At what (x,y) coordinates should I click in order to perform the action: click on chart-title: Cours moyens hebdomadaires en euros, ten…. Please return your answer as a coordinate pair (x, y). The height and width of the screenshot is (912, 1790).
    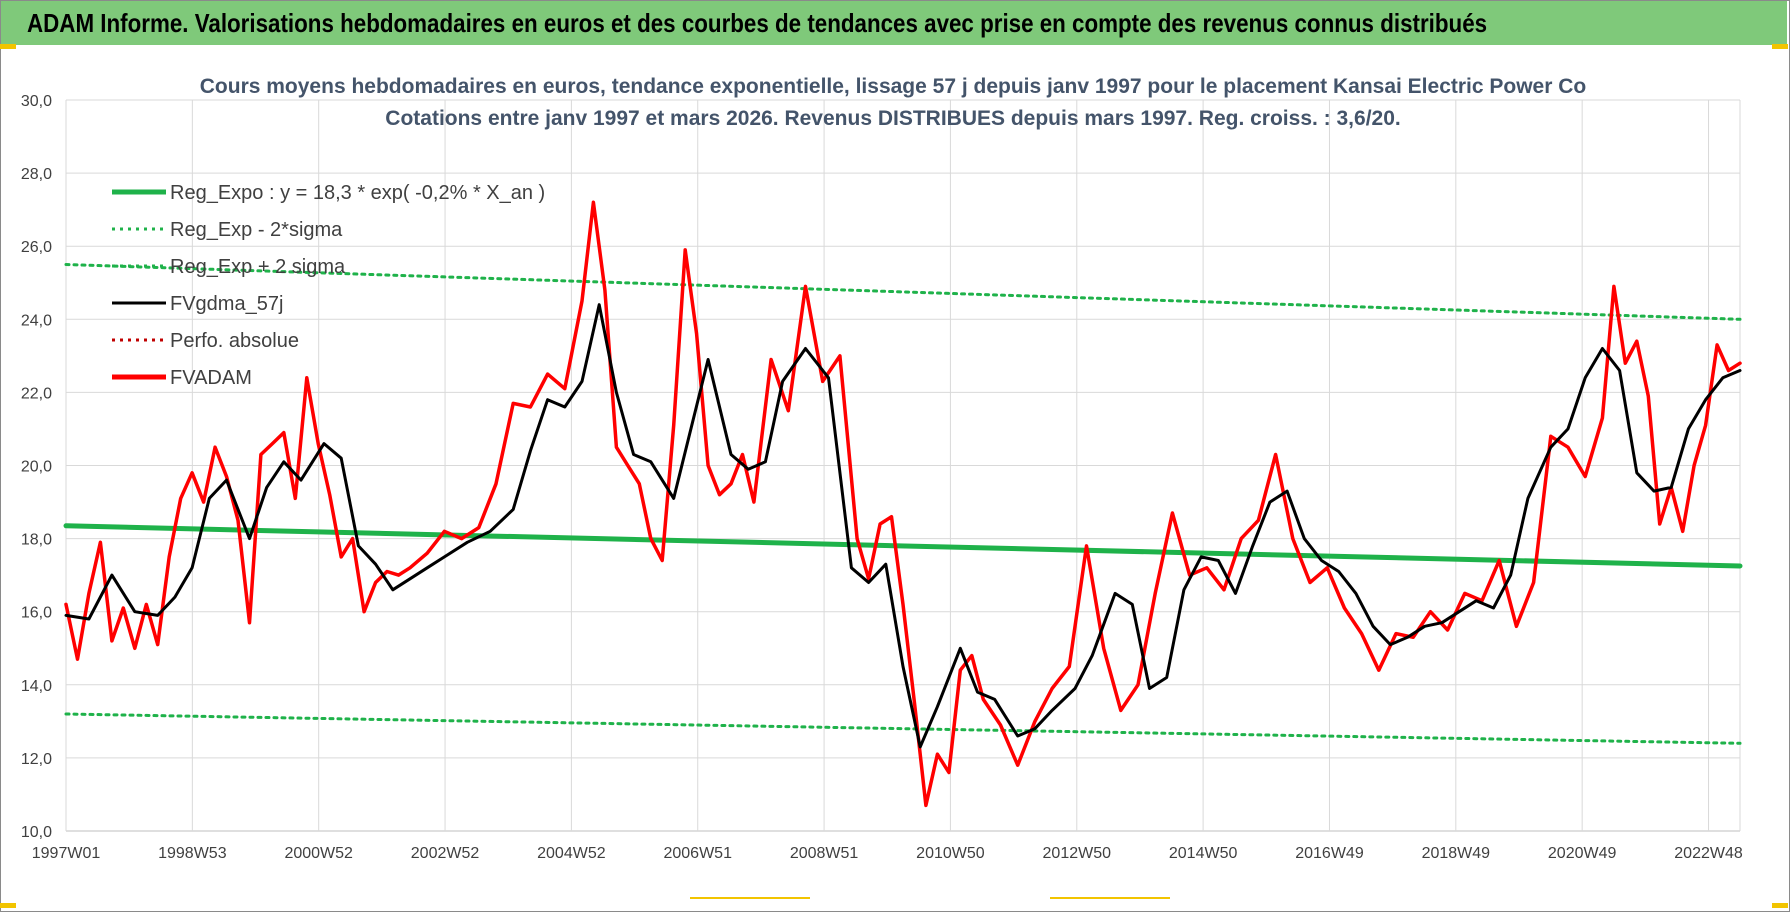
    Looking at the image, I should click on (893, 86).